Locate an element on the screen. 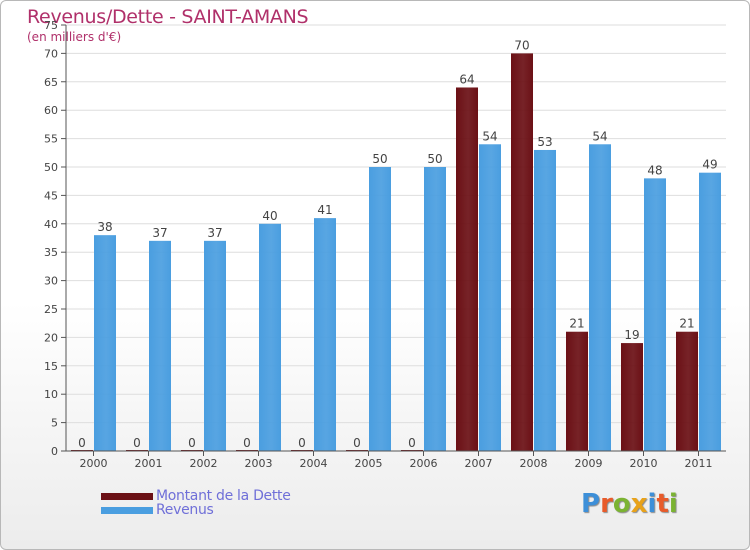 Image resolution: width=750 pixels, height=550 pixels. x-tick-label: 2008 is located at coordinates (534, 463).